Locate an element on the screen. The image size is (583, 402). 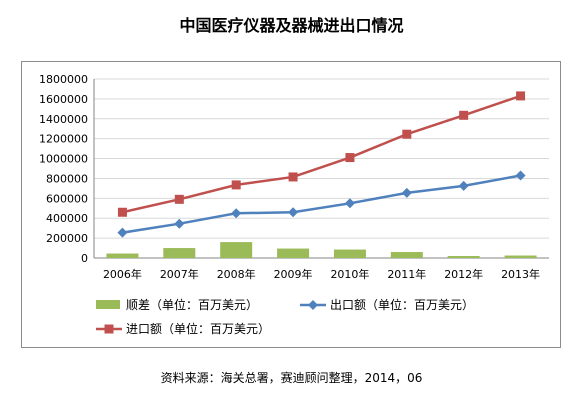
legend-label: 顺差（单位：百万美元） is located at coordinates (192, 304).